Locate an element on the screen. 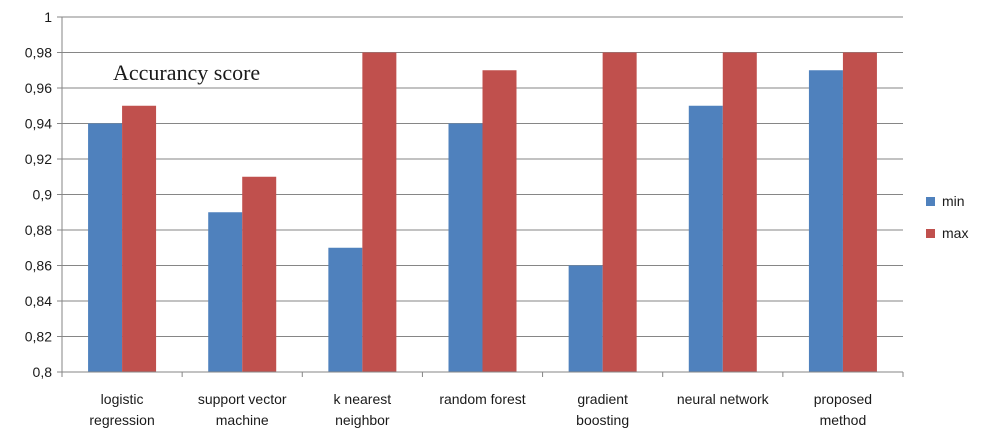  y-tick-label: 0,94 is located at coordinates (38, 124).